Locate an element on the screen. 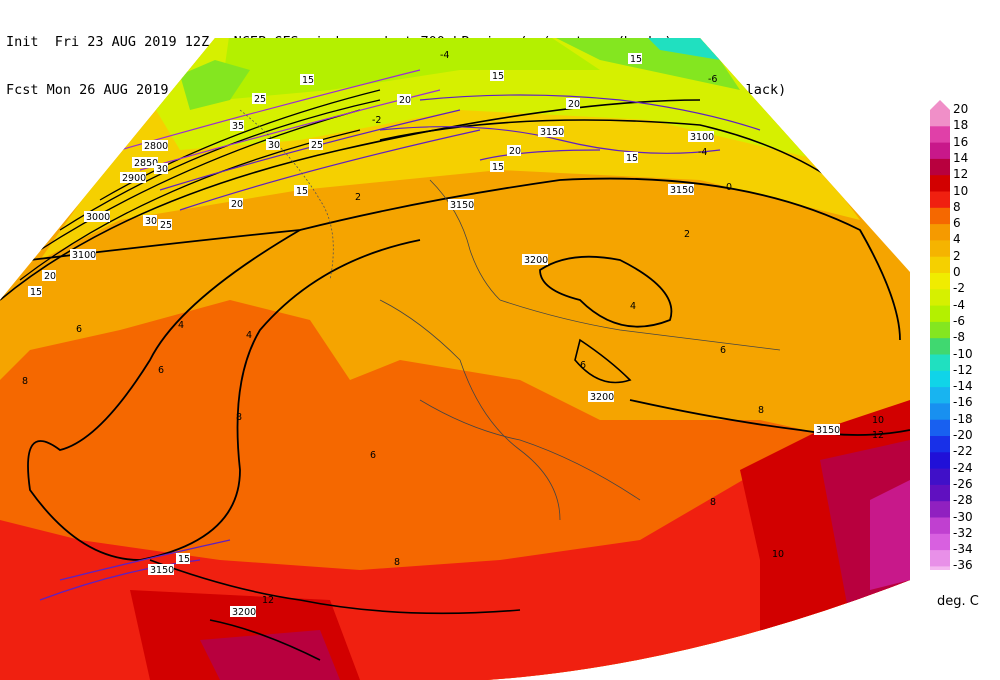 The height and width of the screenshot is (680, 1000). legend-level-label: -6 is located at coordinates (959, 320).